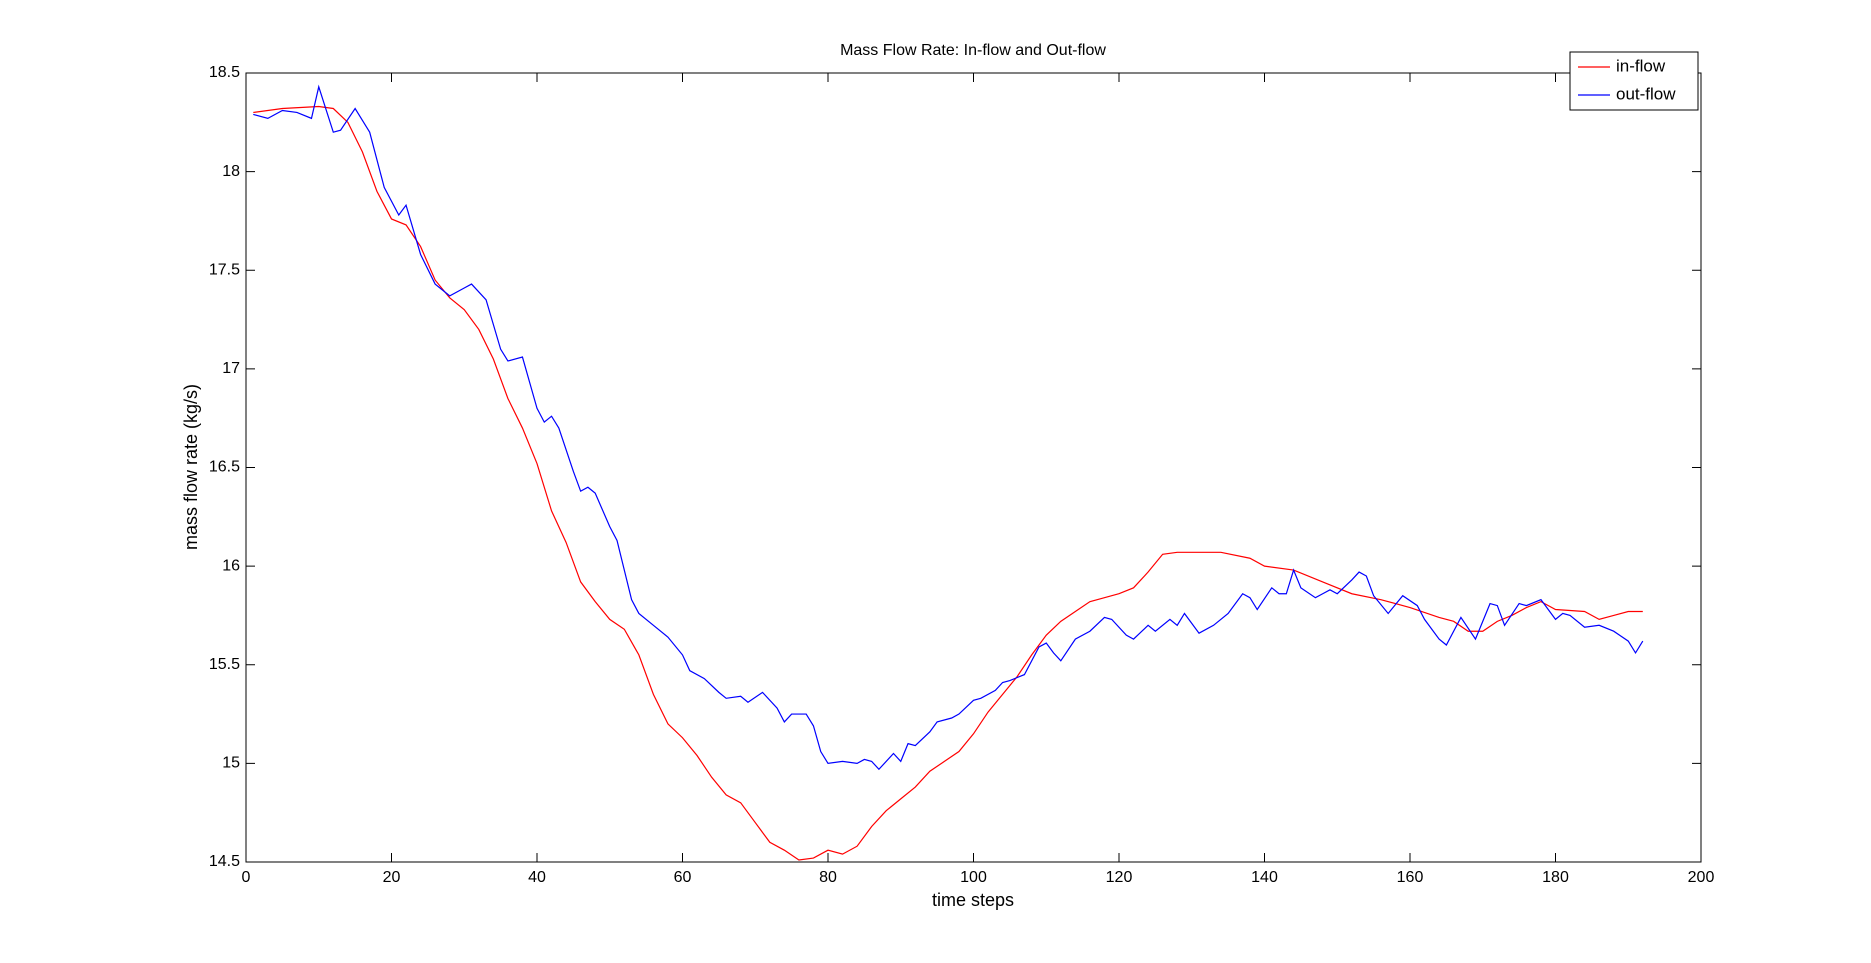 Image resolution: width=1871 pixels, height=963 pixels. I want to click on x-tick-label: 160, so click(1410, 877).